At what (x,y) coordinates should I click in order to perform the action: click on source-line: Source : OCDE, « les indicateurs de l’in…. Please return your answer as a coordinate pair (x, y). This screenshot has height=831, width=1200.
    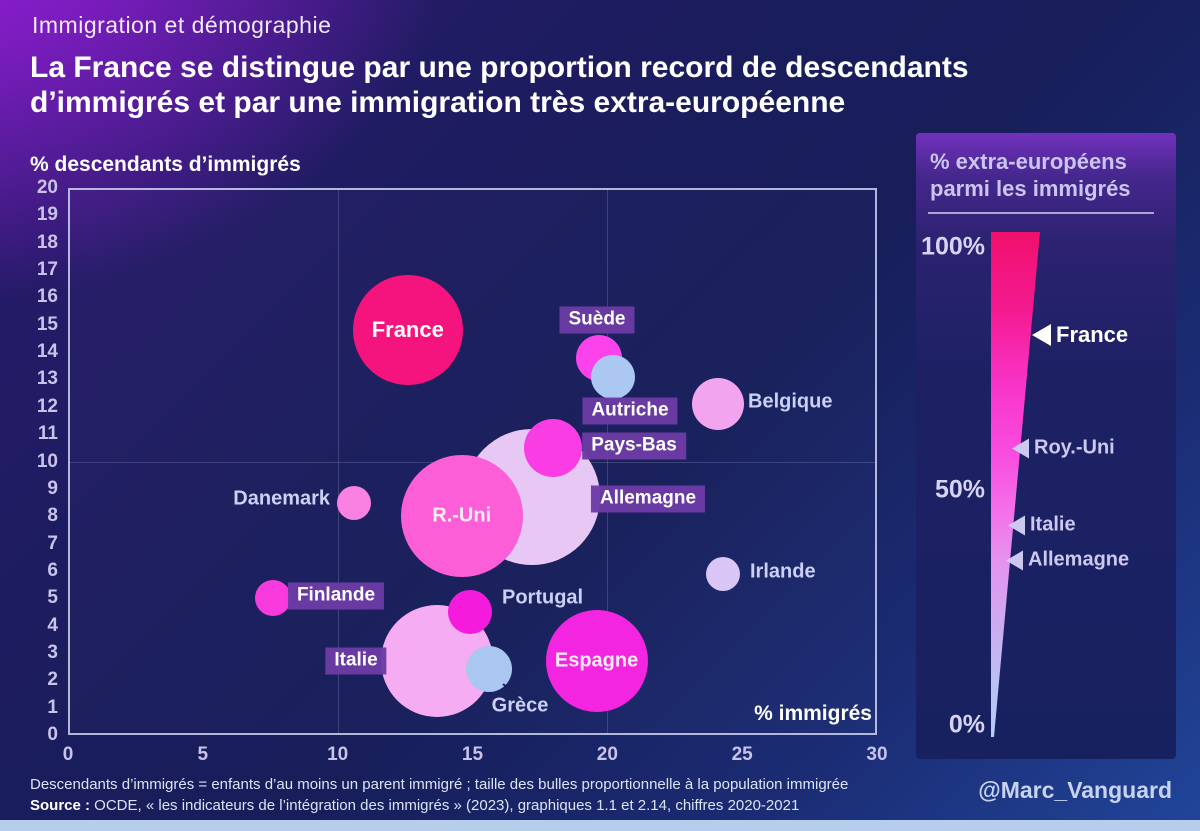
    Looking at the image, I should click on (439, 805).